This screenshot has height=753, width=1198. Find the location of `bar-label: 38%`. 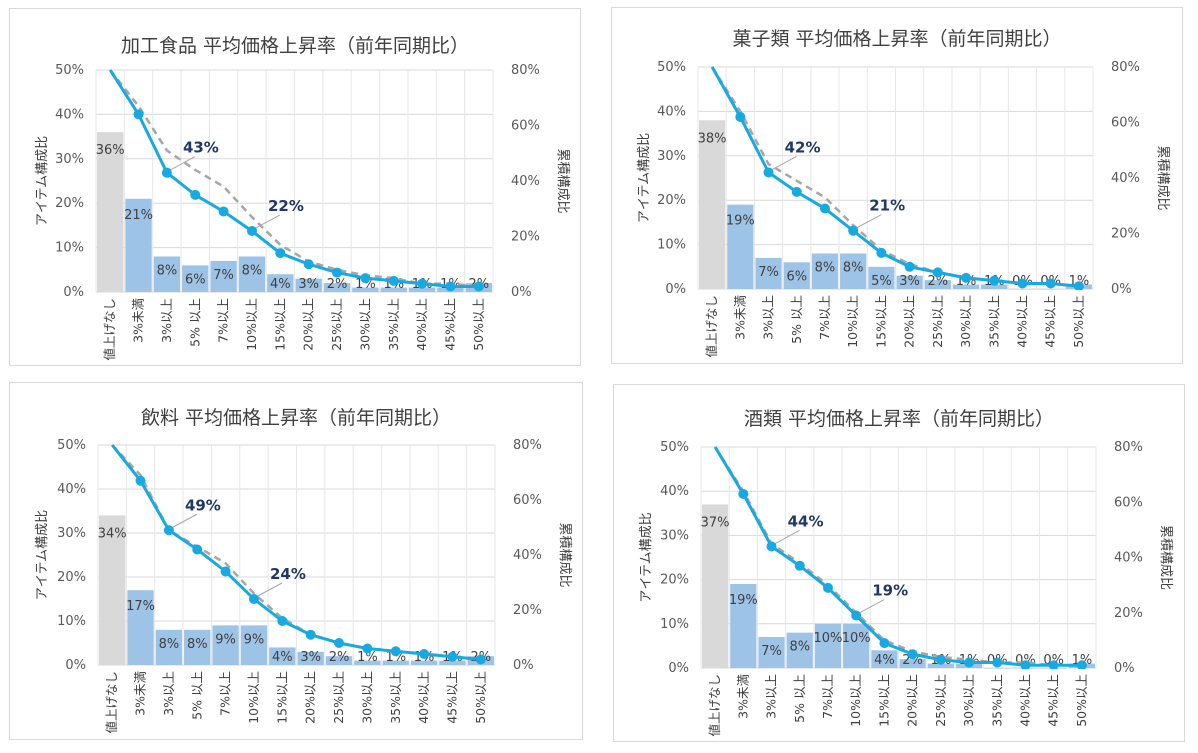

bar-label: 38% is located at coordinates (712, 138).